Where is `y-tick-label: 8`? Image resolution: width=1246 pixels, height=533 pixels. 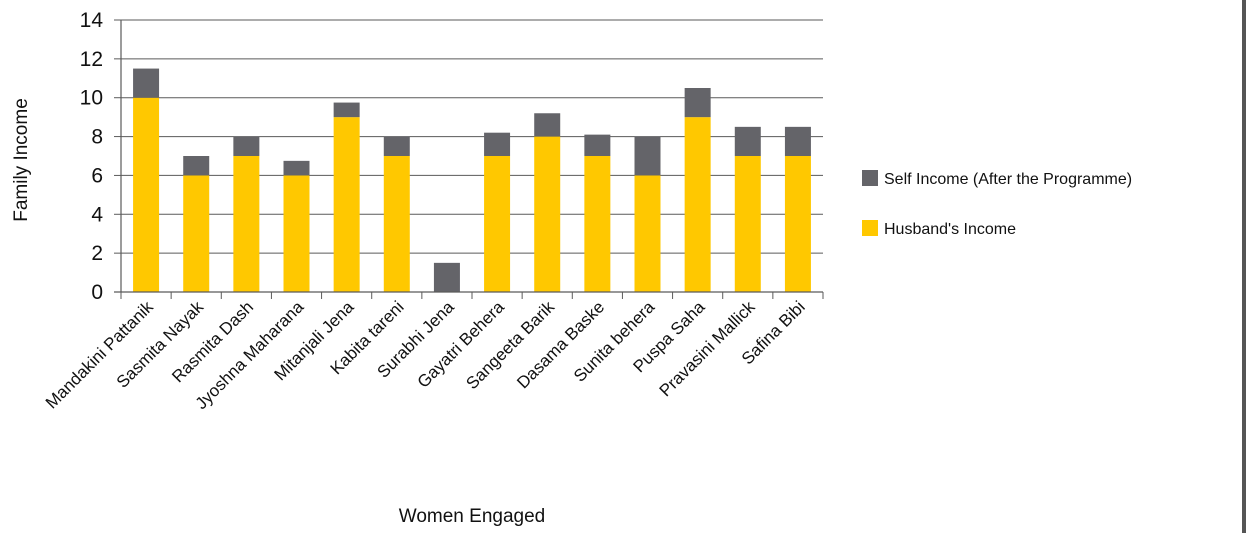
y-tick-label: 8 is located at coordinates (97, 137).